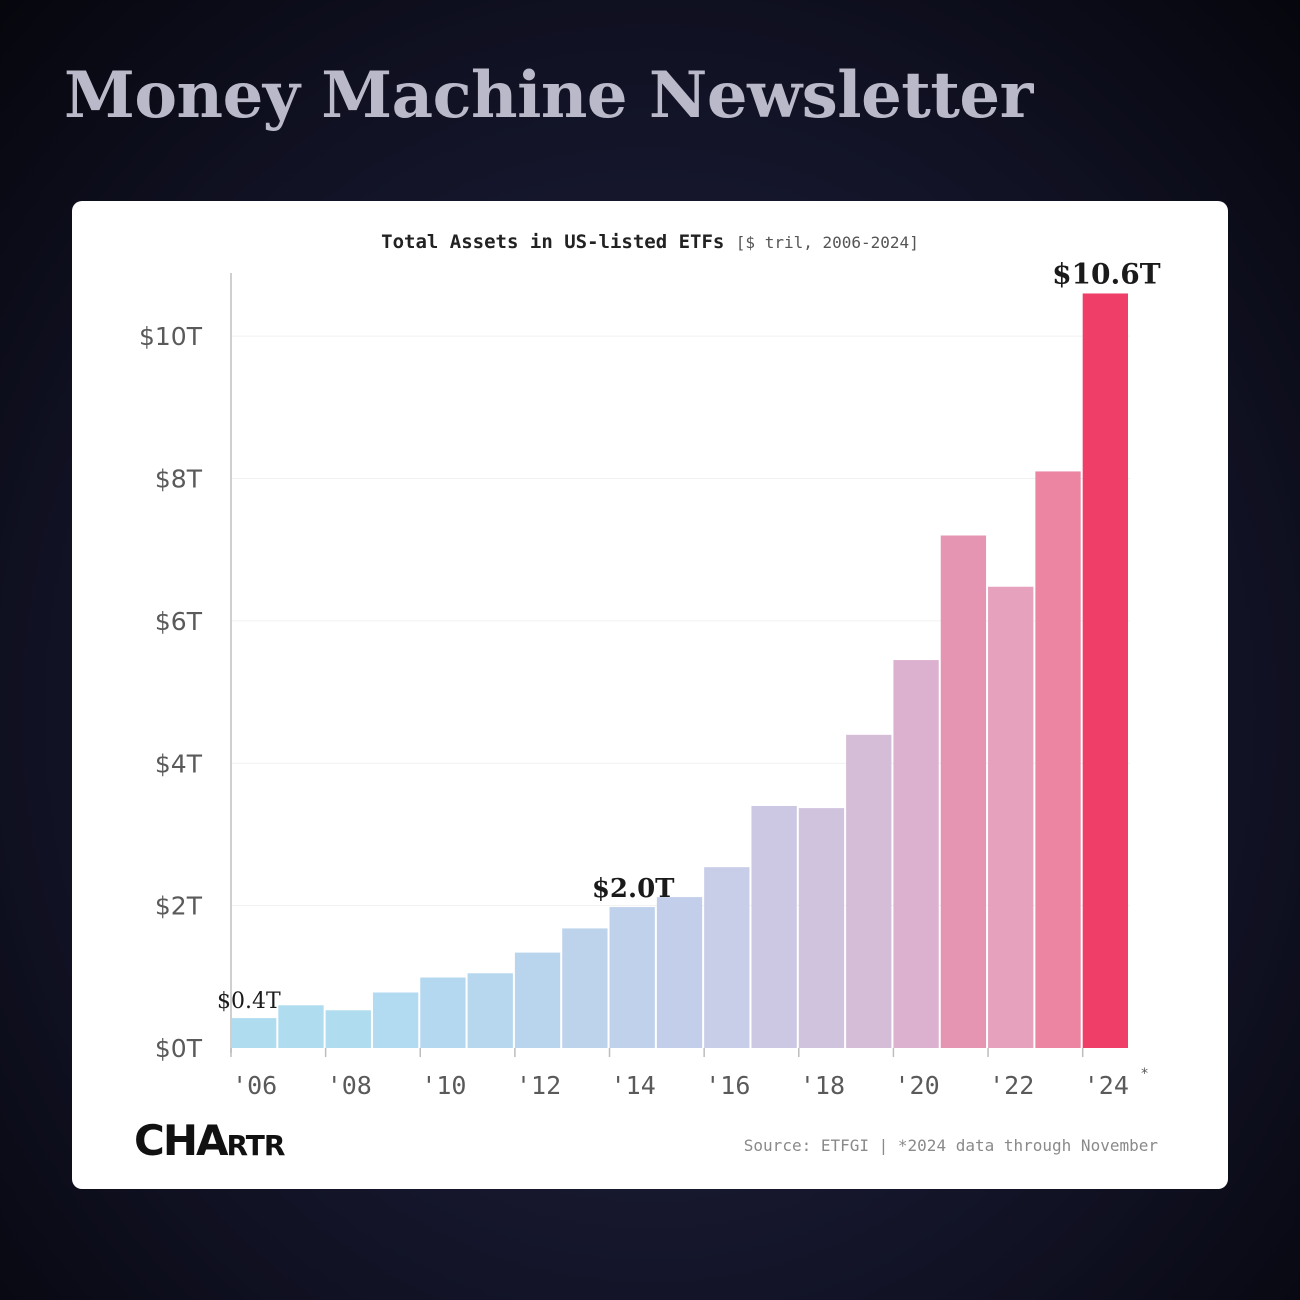 The height and width of the screenshot is (1300, 1300). What do you see at coordinates (179, 621) in the screenshot?
I see `y-tick-label: $6T` at bounding box center [179, 621].